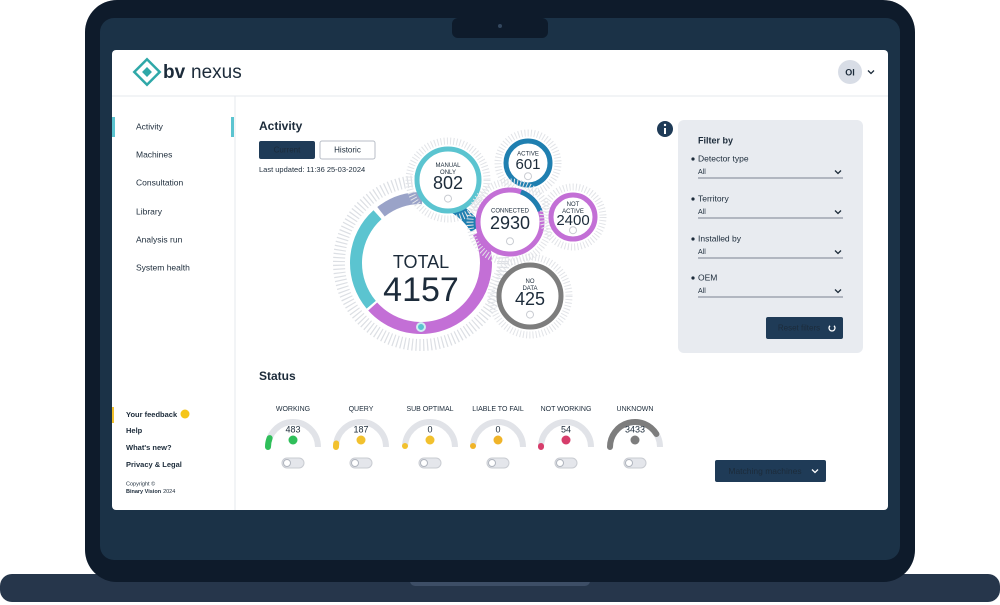 This screenshot has height=605, width=1000. I want to click on active-indicator, so click(113, 127).